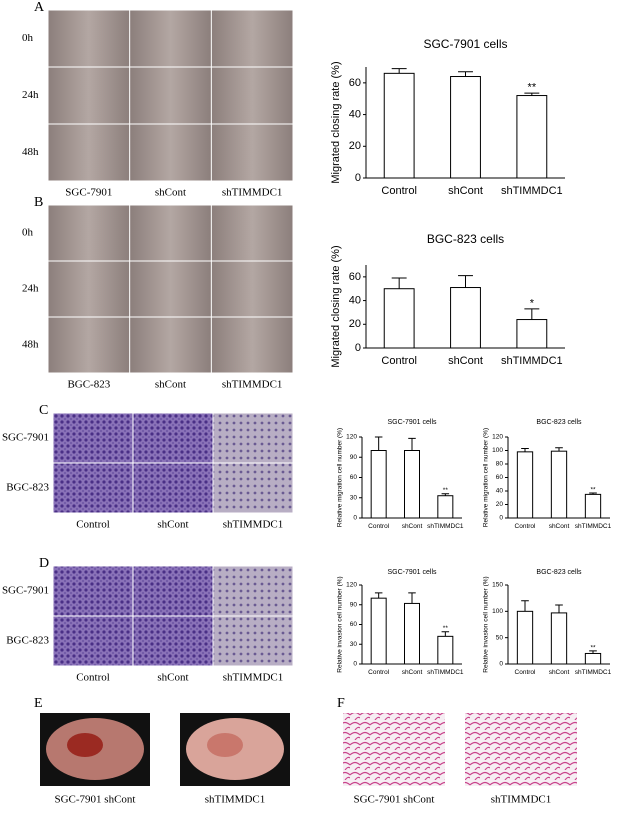 The width and height of the screenshot is (617, 813). I want to click on x-tick-label: Control, so click(379, 526).